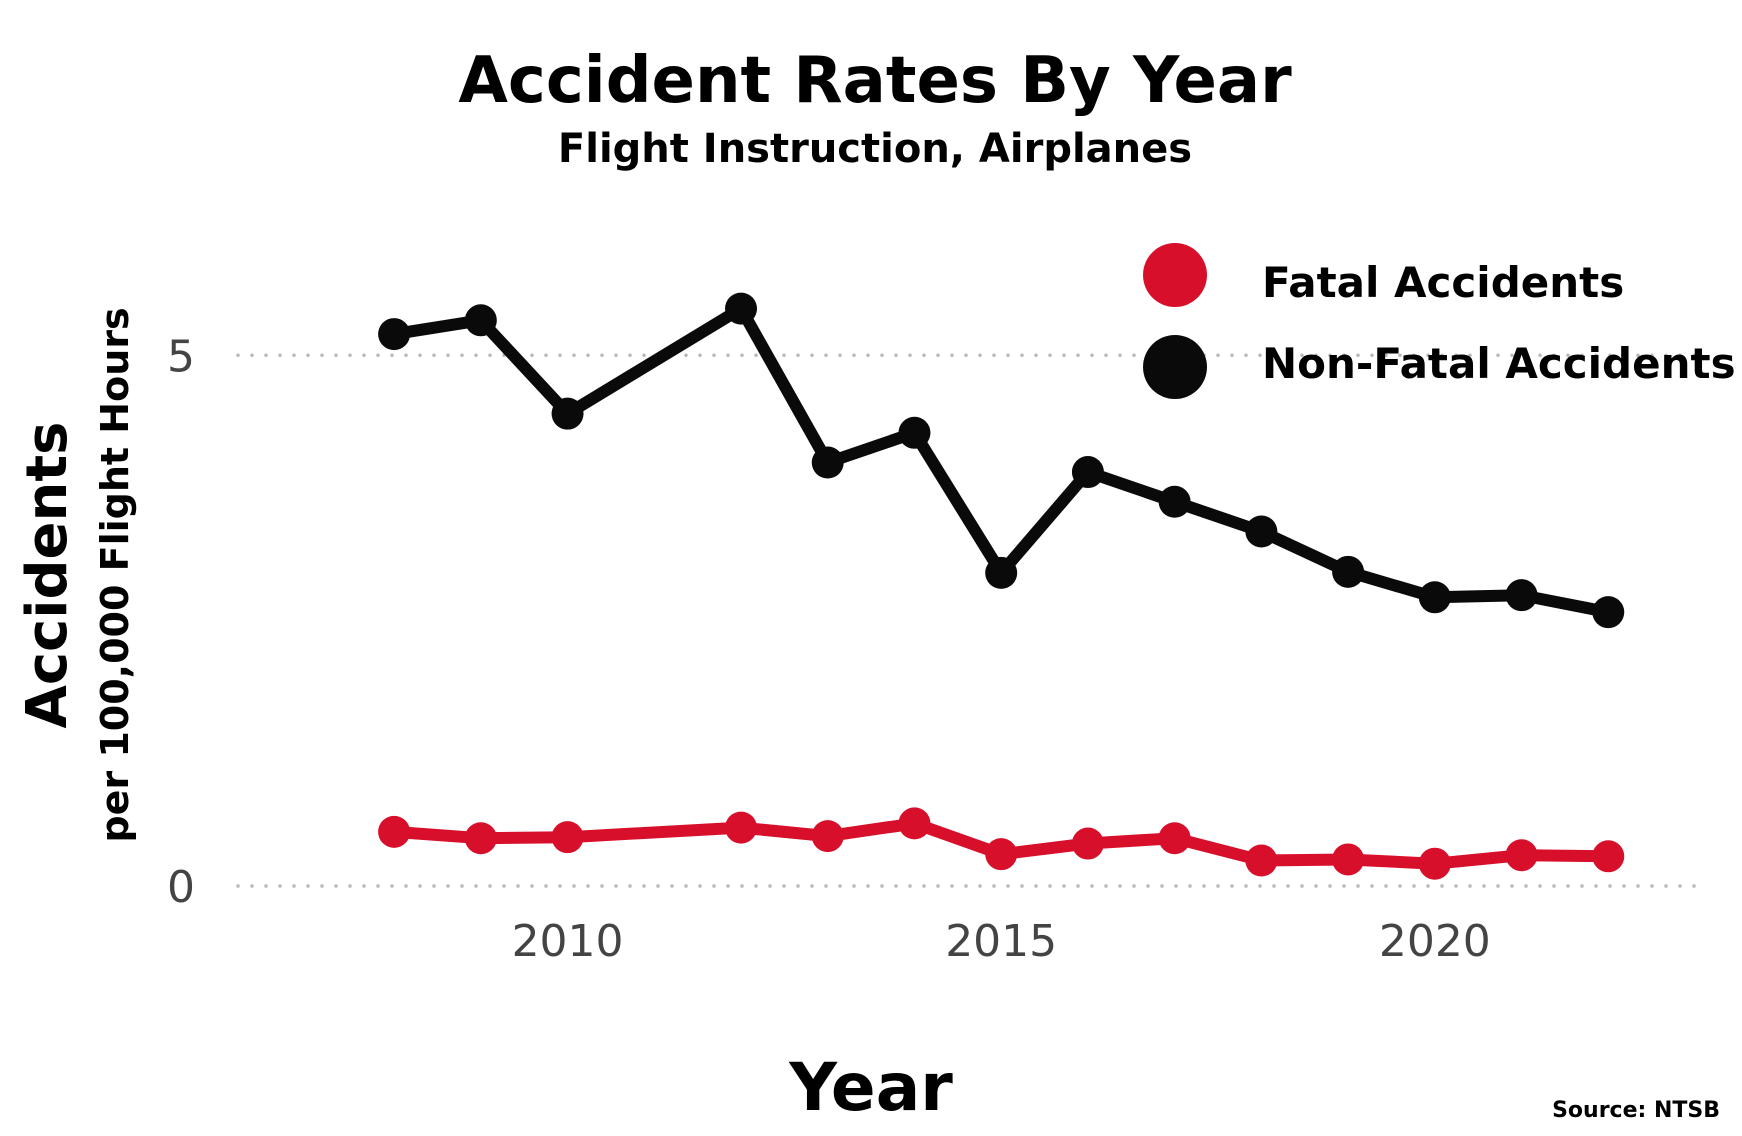  What do you see at coordinates (1439, 321) in the screenshot?
I see `legend: Fatal Accidents Non-Fatal Accidents` at bounding box center [1439, 321].